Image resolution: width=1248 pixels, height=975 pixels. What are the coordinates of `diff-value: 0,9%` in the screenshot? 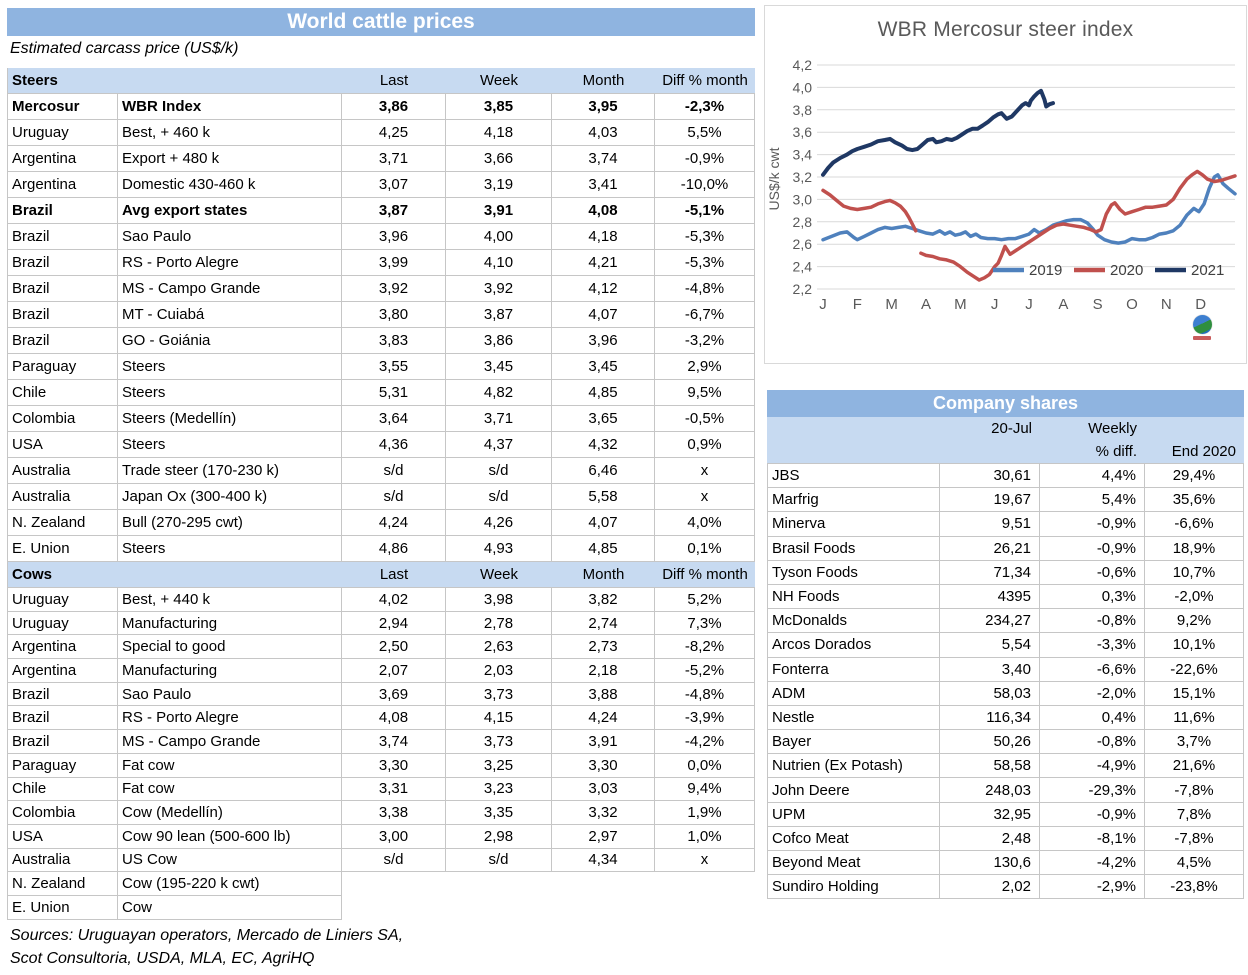 It's located at (705, 445).